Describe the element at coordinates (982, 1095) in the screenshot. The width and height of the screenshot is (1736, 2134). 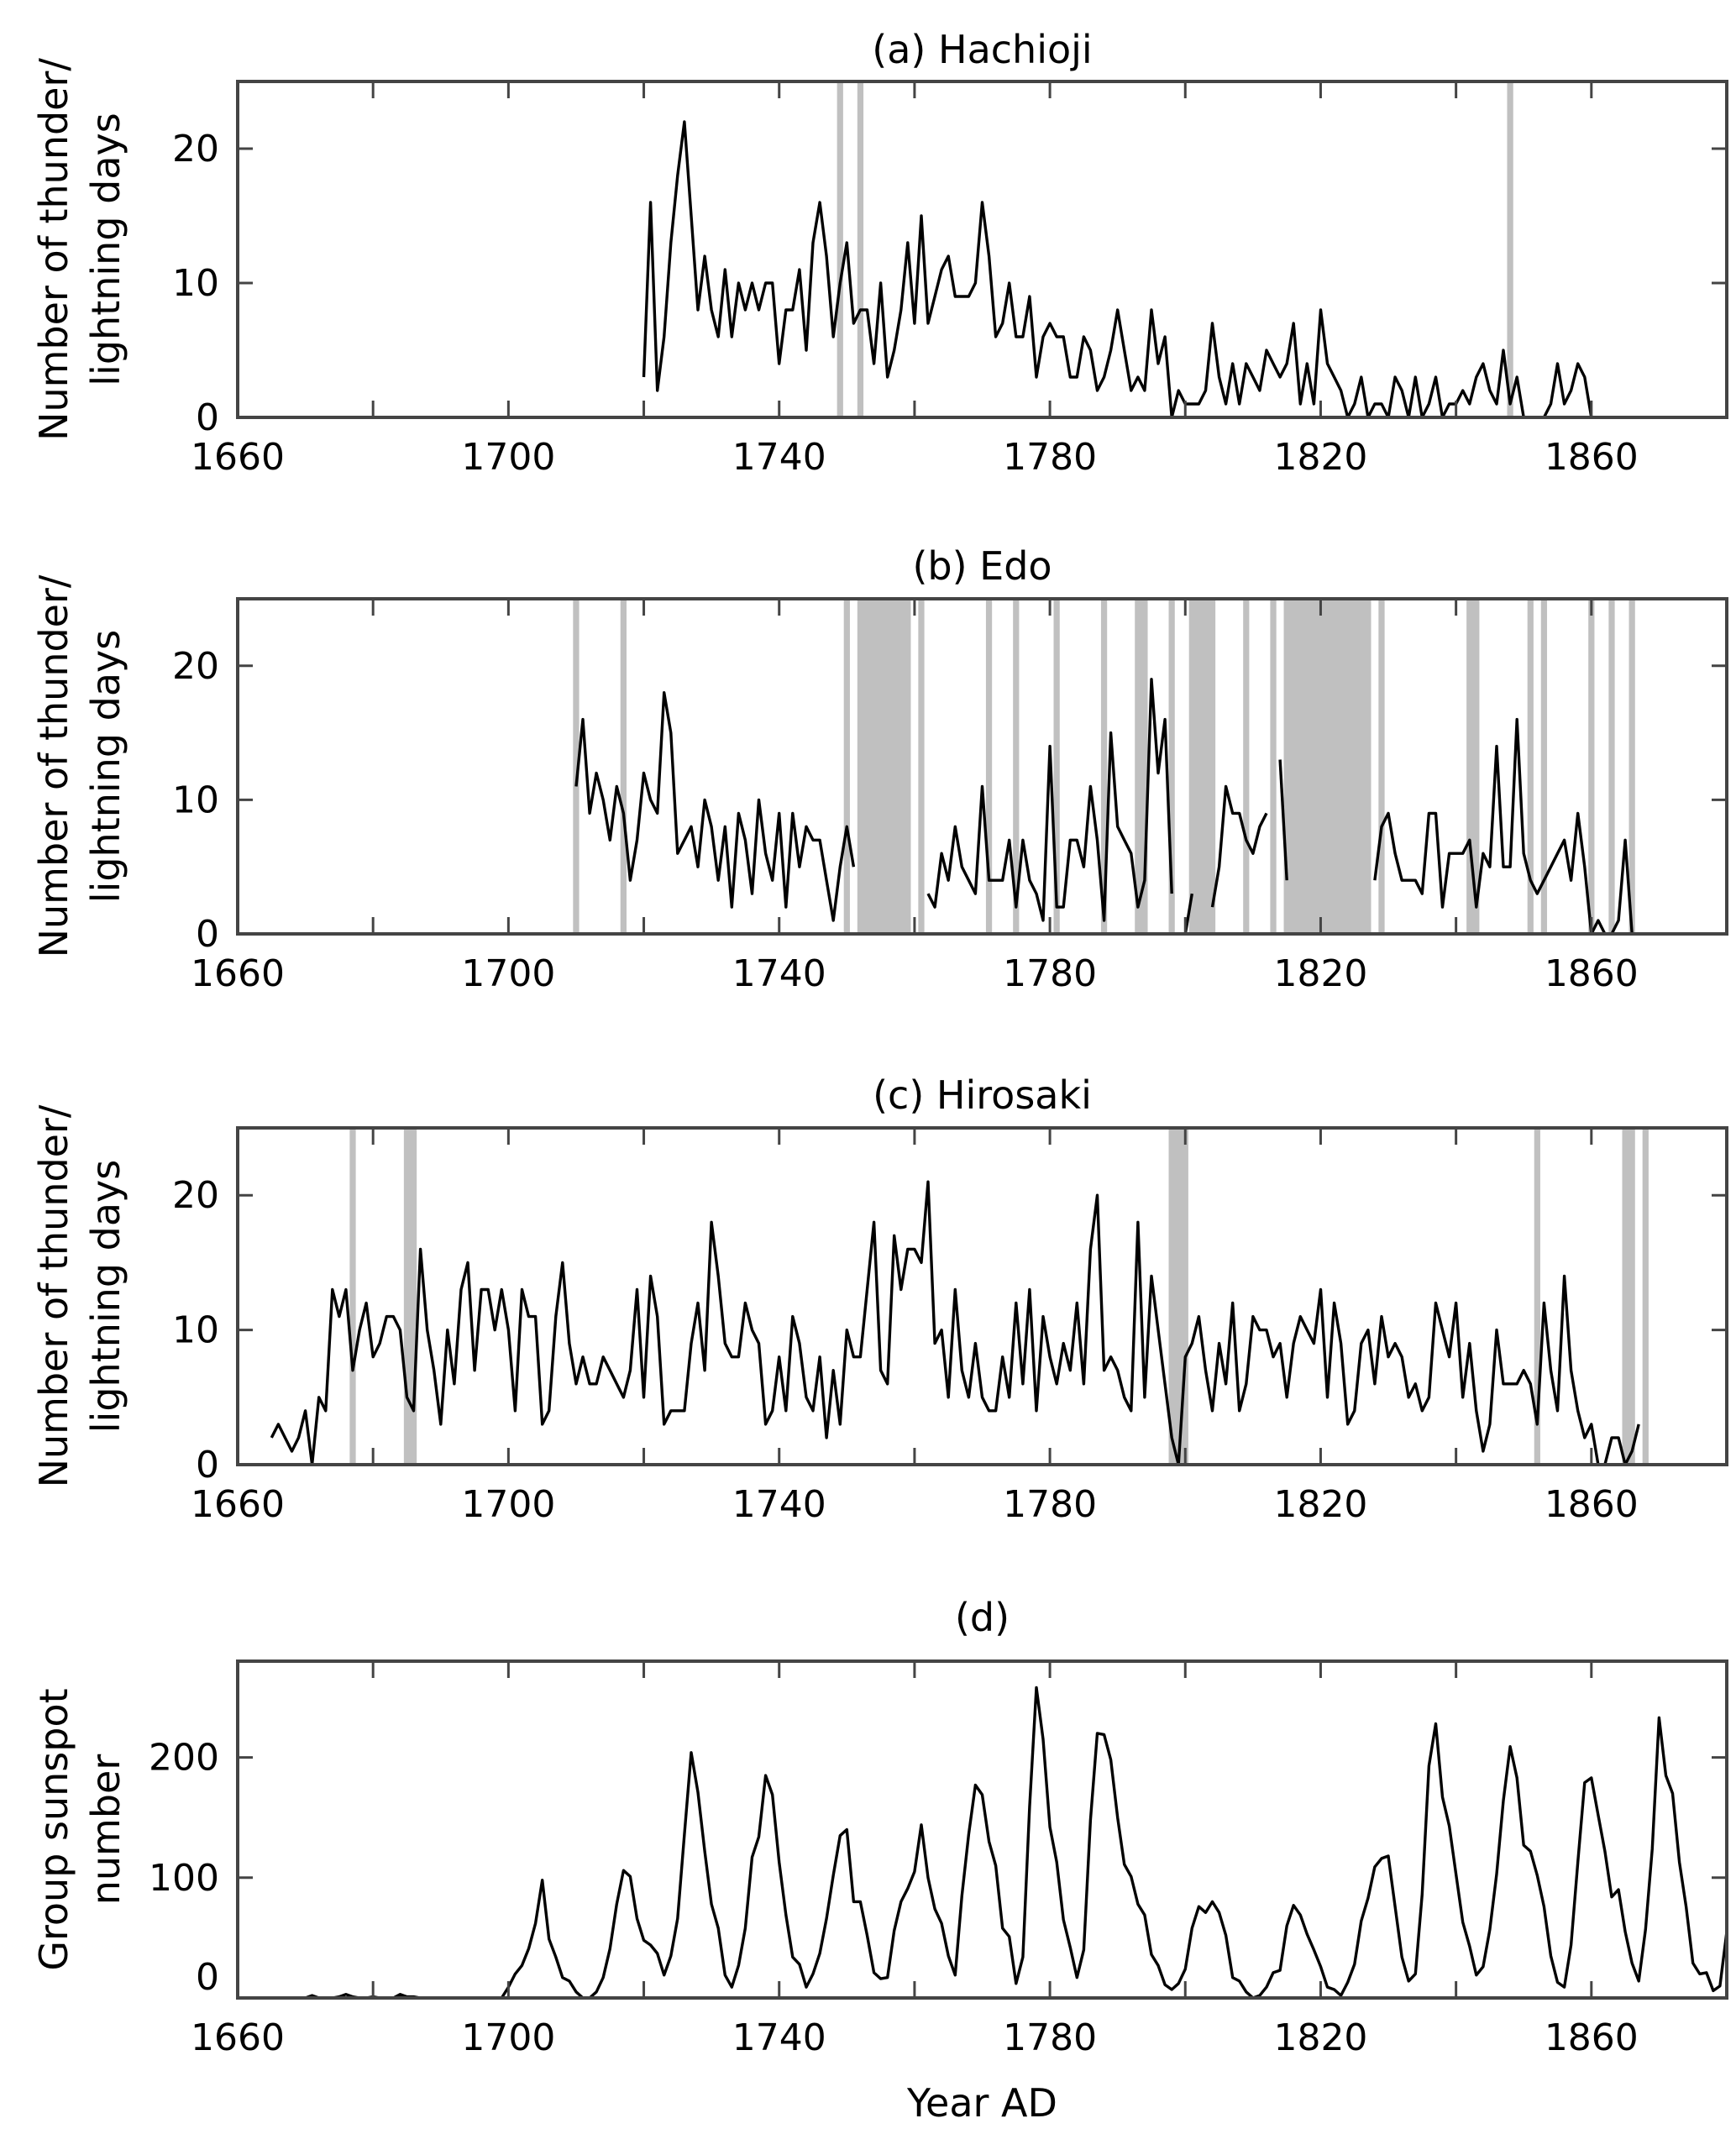
I see `panel-title: (c) Hirosaki` at that location.